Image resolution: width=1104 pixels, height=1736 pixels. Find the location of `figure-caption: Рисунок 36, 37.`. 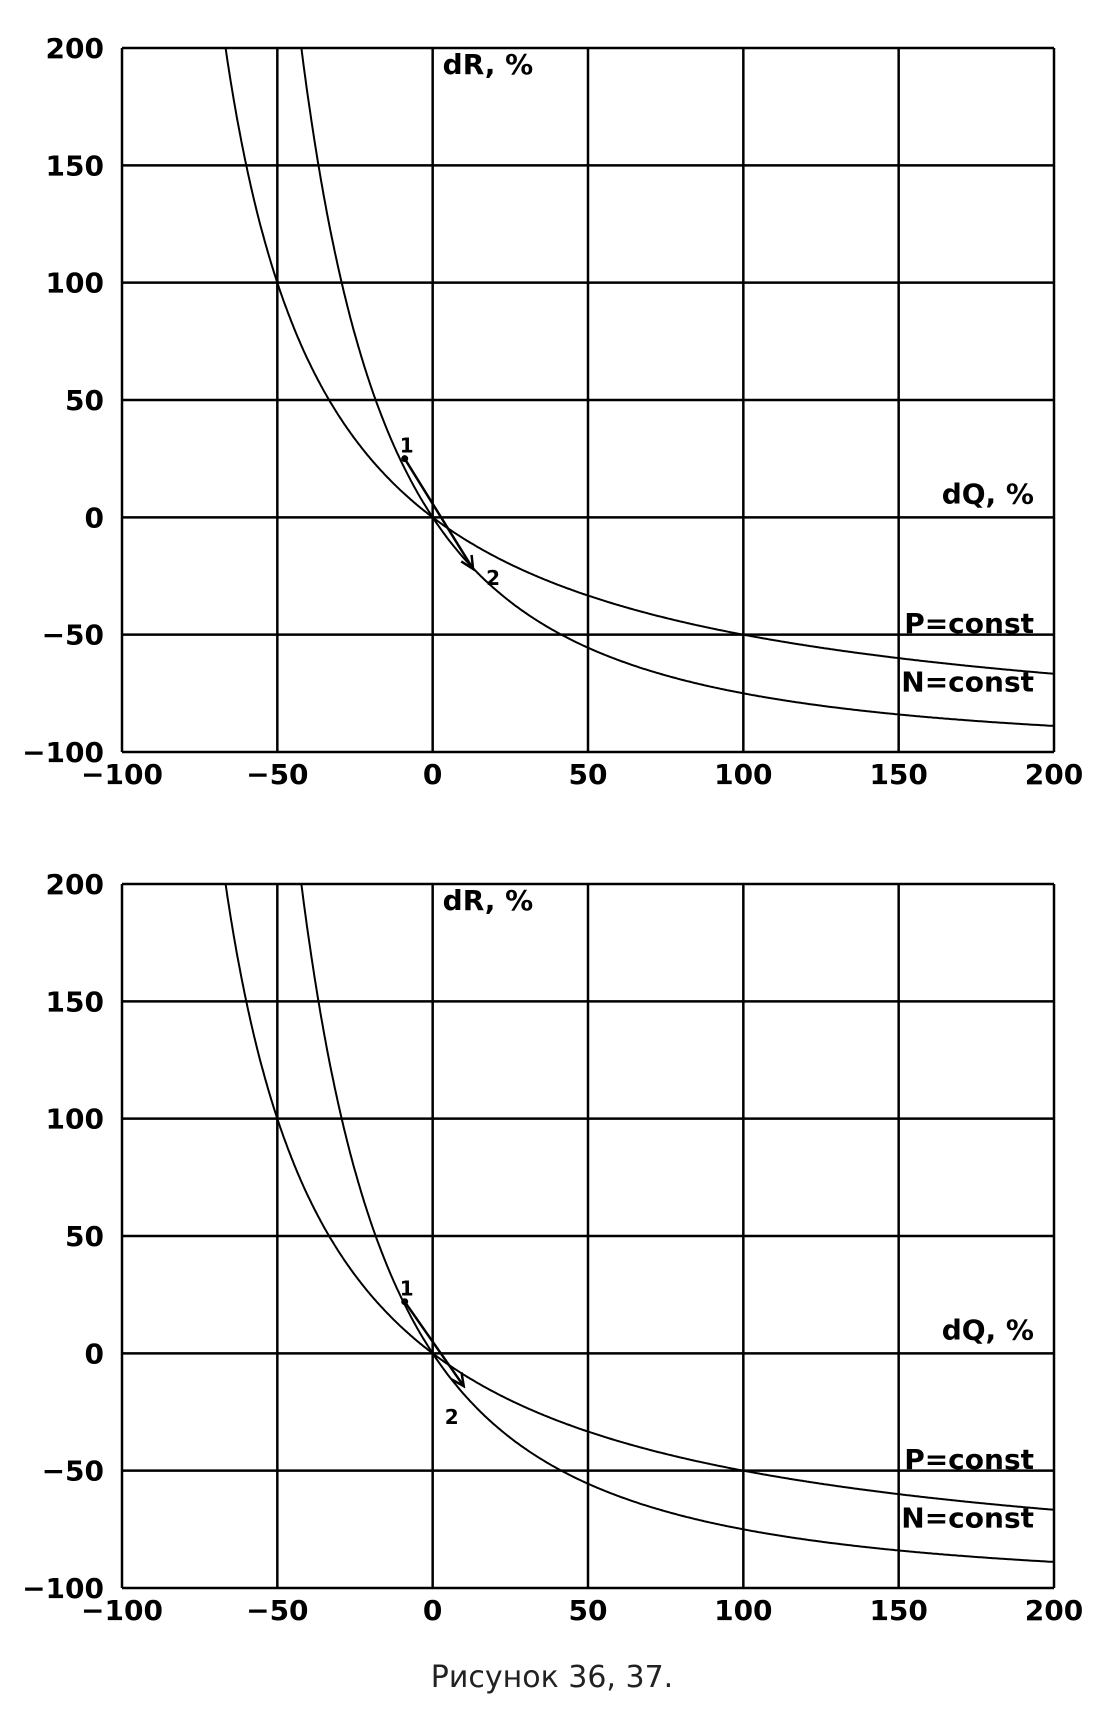

figure-caption: Рисунок 36, 37. is located at coordinates (552, 1677).